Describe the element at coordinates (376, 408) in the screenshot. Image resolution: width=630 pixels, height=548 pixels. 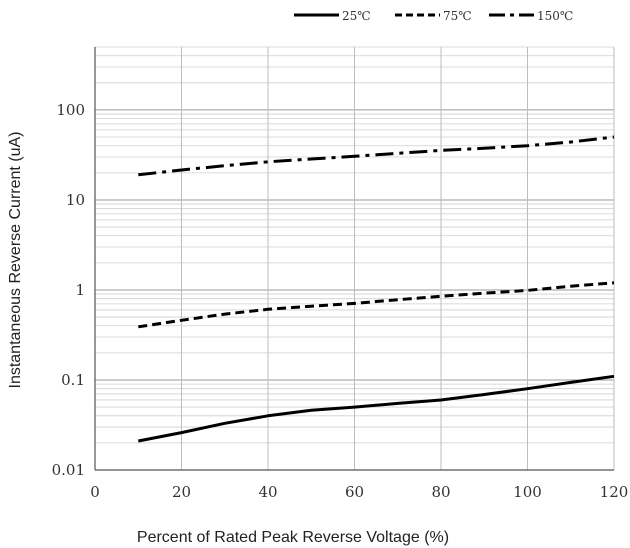
I see `series-line-25℃` at that location.